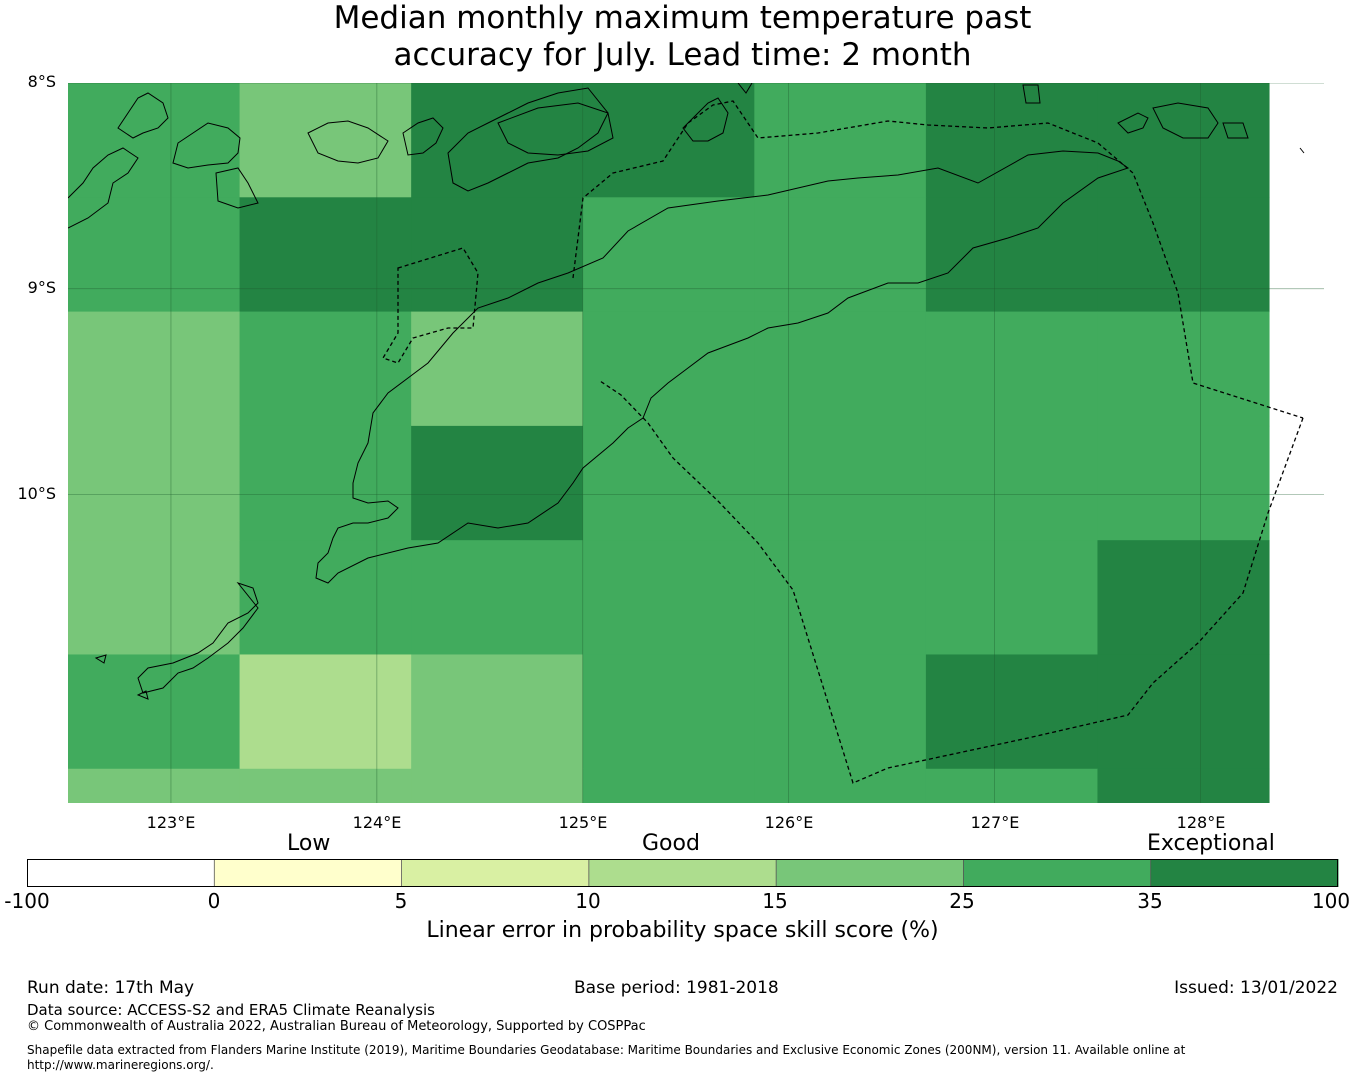  I want to click on lon-label-125e: 125°E, so click(583, 822).